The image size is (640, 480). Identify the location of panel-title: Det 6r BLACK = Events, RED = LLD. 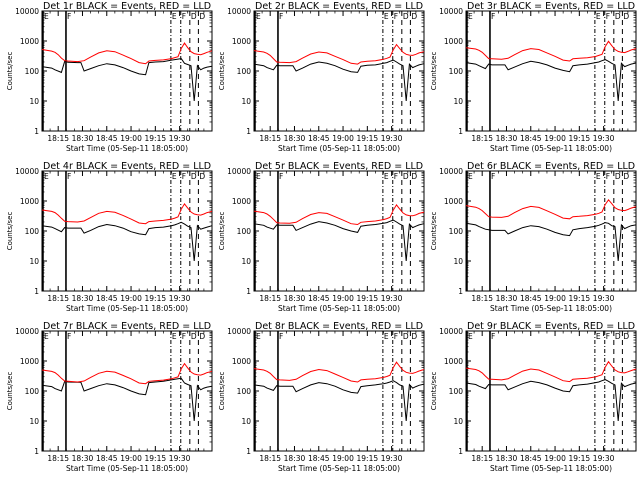
(551, 166).